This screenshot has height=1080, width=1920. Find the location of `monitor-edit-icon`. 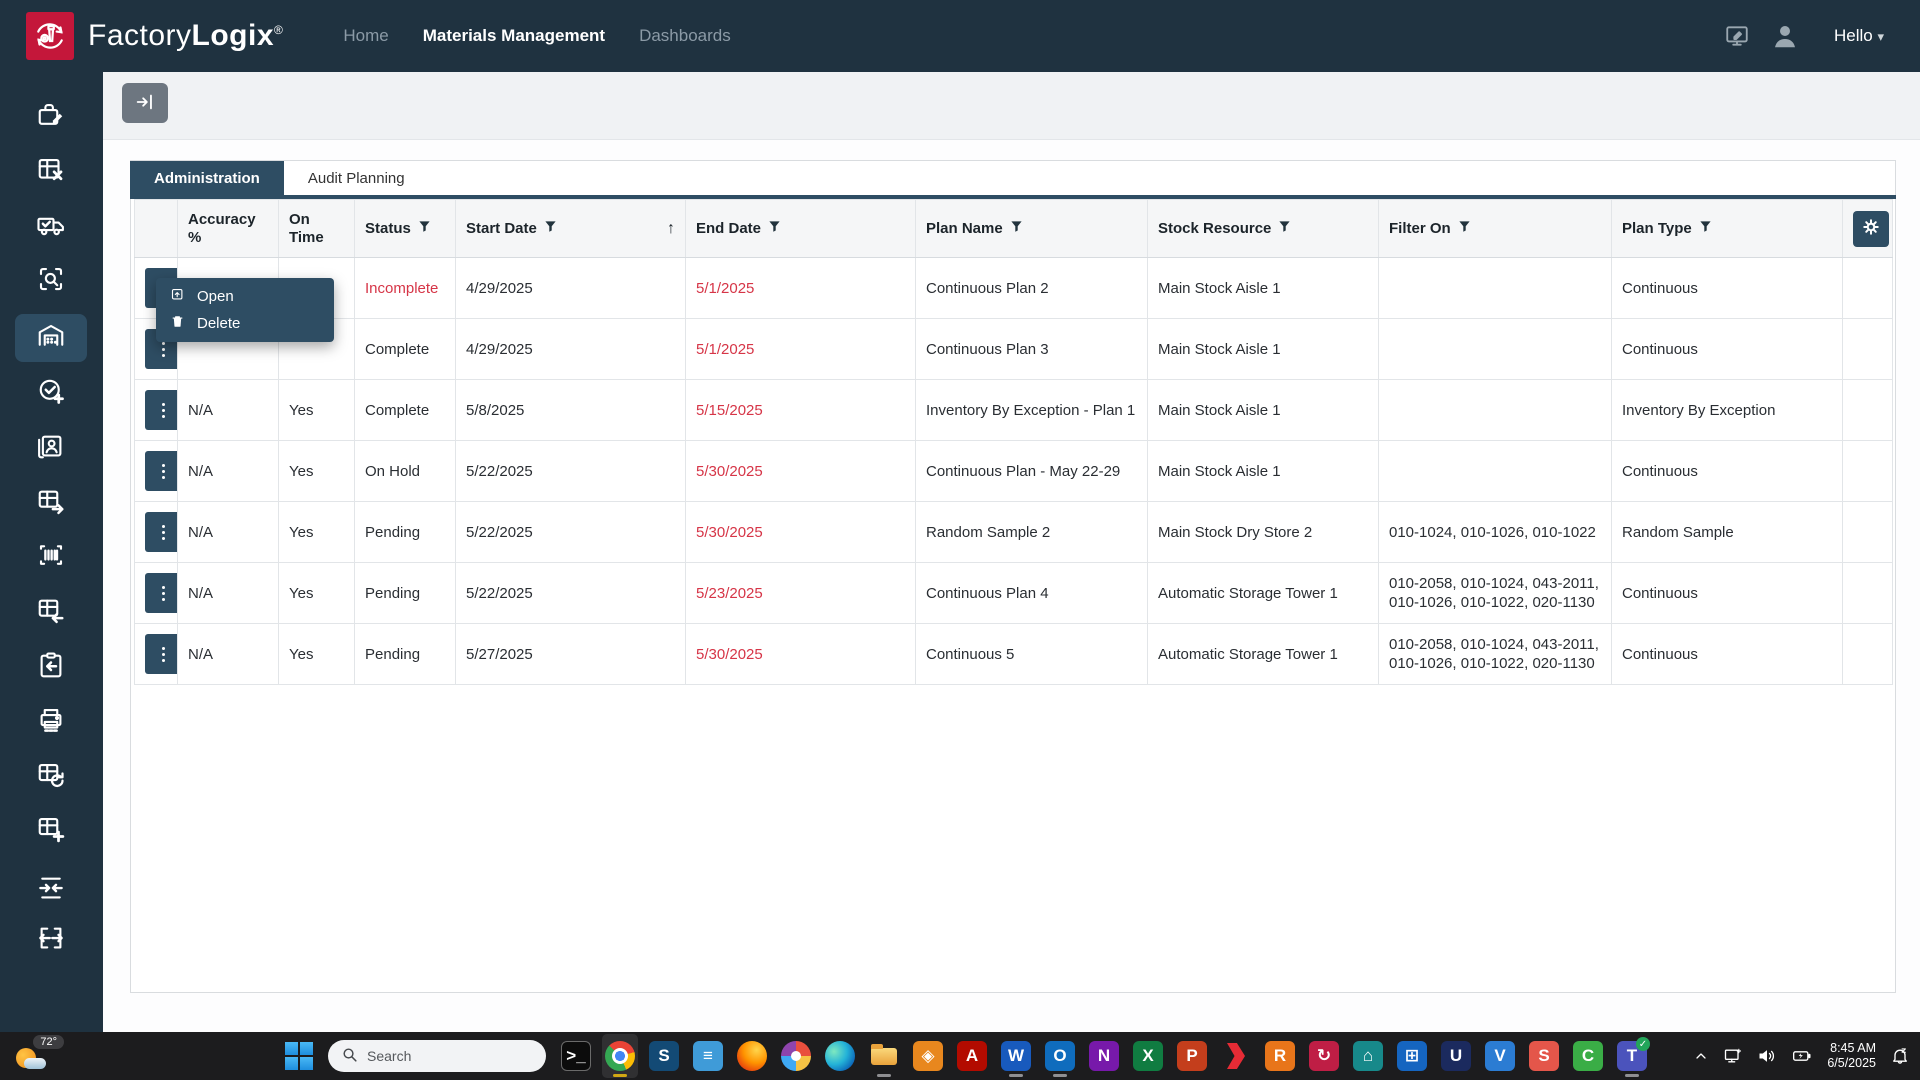

monitor-edit-icon is located at coordinates (1737, 36).